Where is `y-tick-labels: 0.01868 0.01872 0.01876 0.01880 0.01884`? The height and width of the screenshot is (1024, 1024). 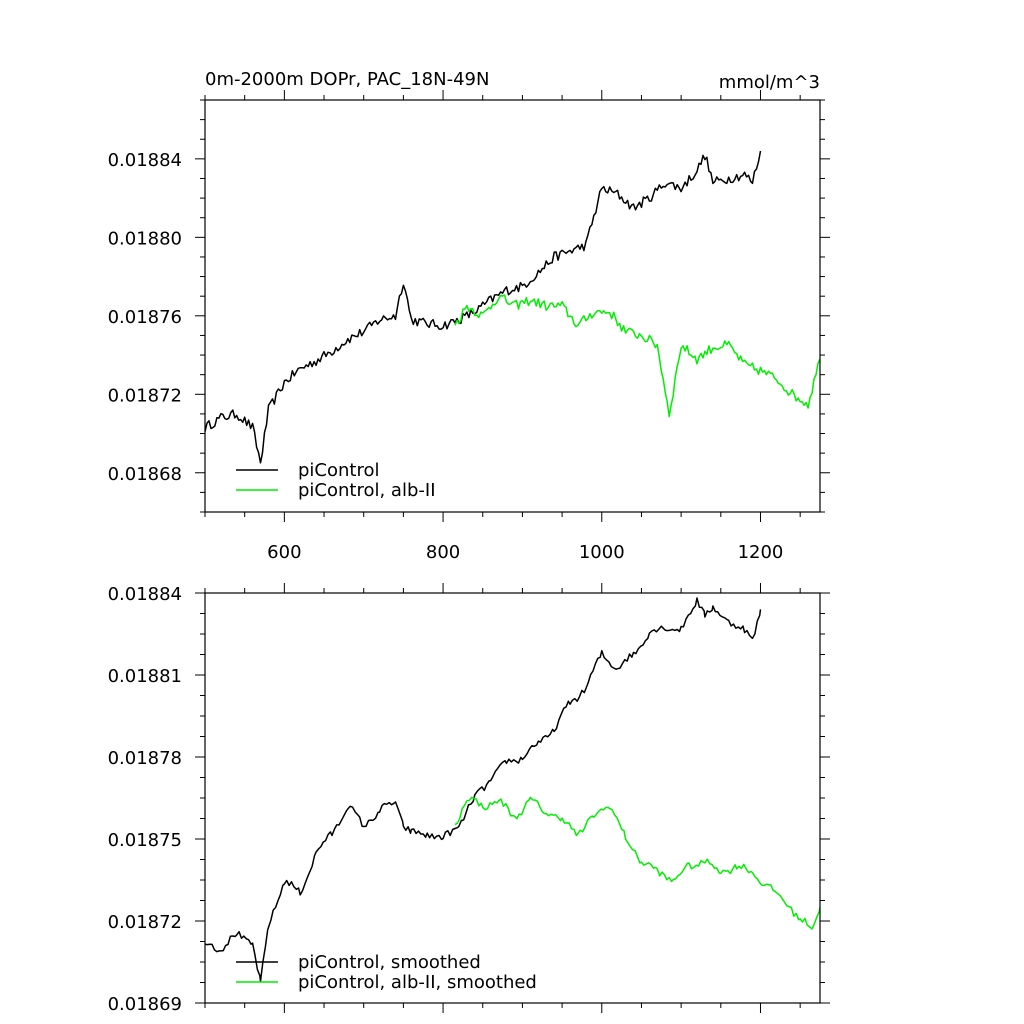
y-tick-labels: 0.01868 0.01872 0.01876 0.01880 0.01884 is located at coordinates (145, 317).